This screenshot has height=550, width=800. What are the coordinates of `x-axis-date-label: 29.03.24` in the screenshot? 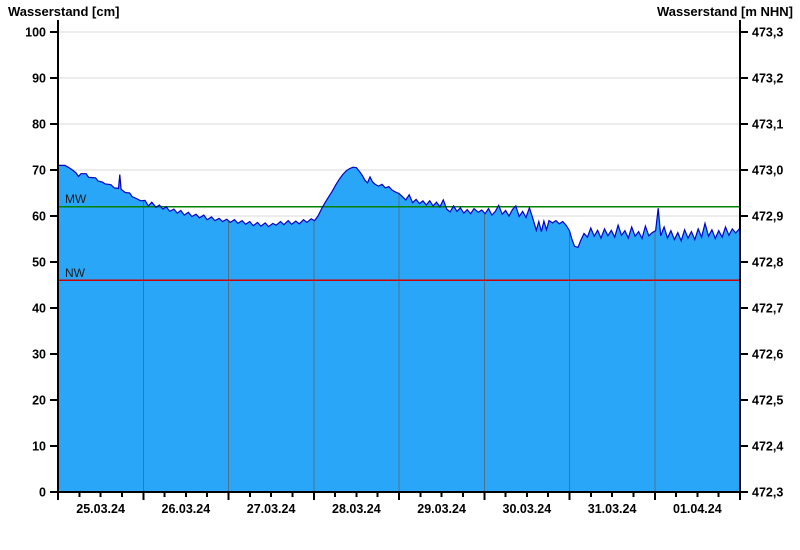 It's located at (441, 509).